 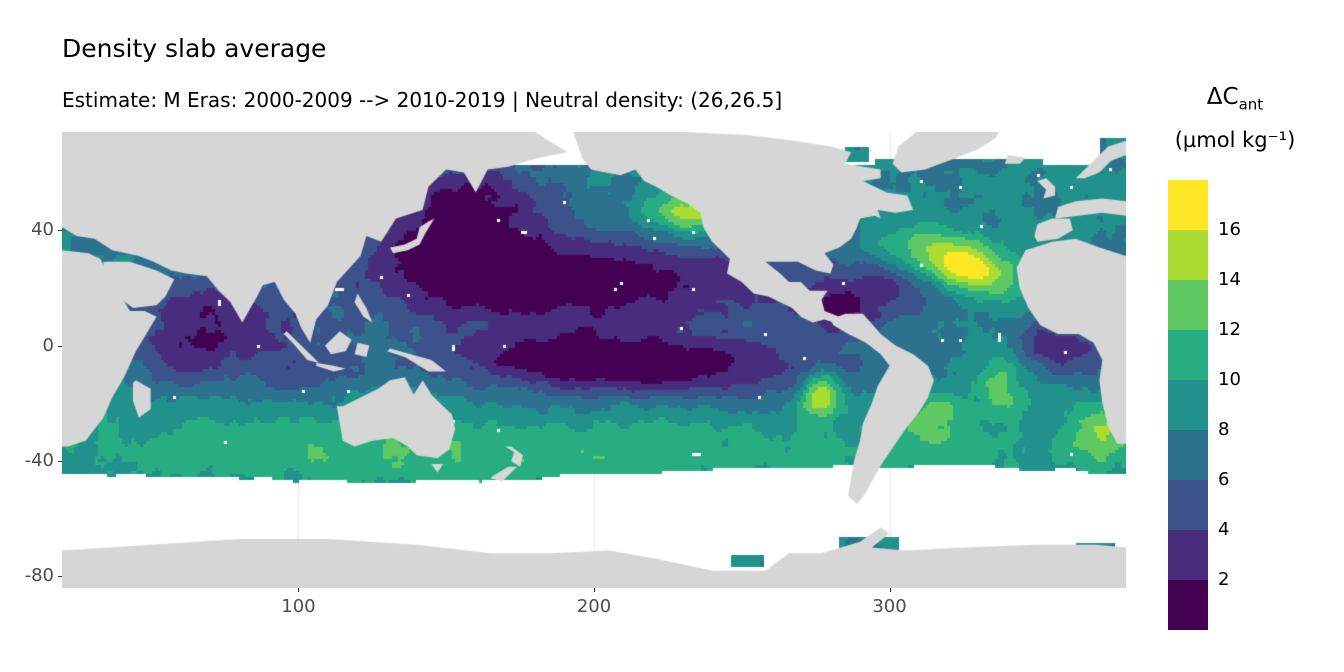 What do you see at coordinates (889, 606) in the screenshot?
I see `x-tick-label: 300` at bounding box center [889, 606].